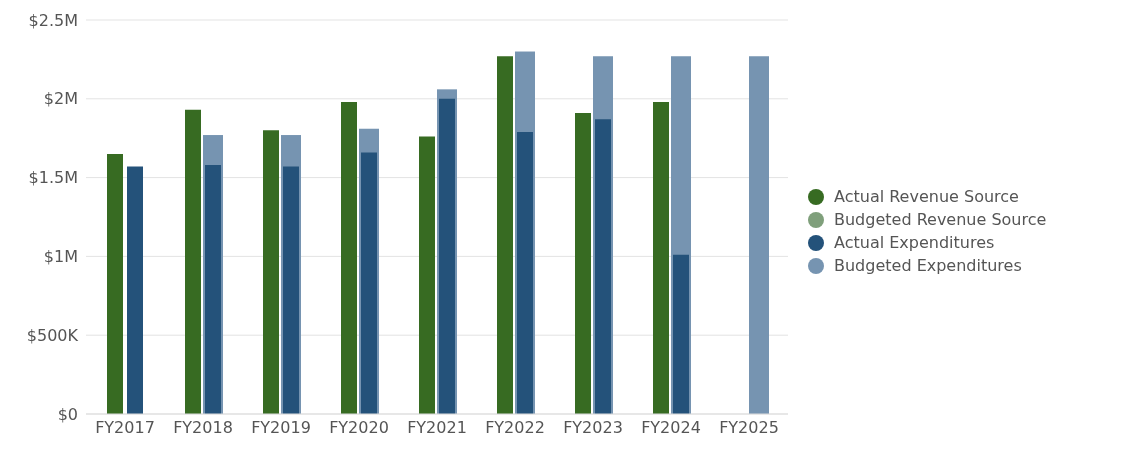 The width and height of the screenshot is (1126, 454). Describe the element at coordinates (926, 196) in the screenshot. I see `legend-label: Actual Revenue Source` at that location.